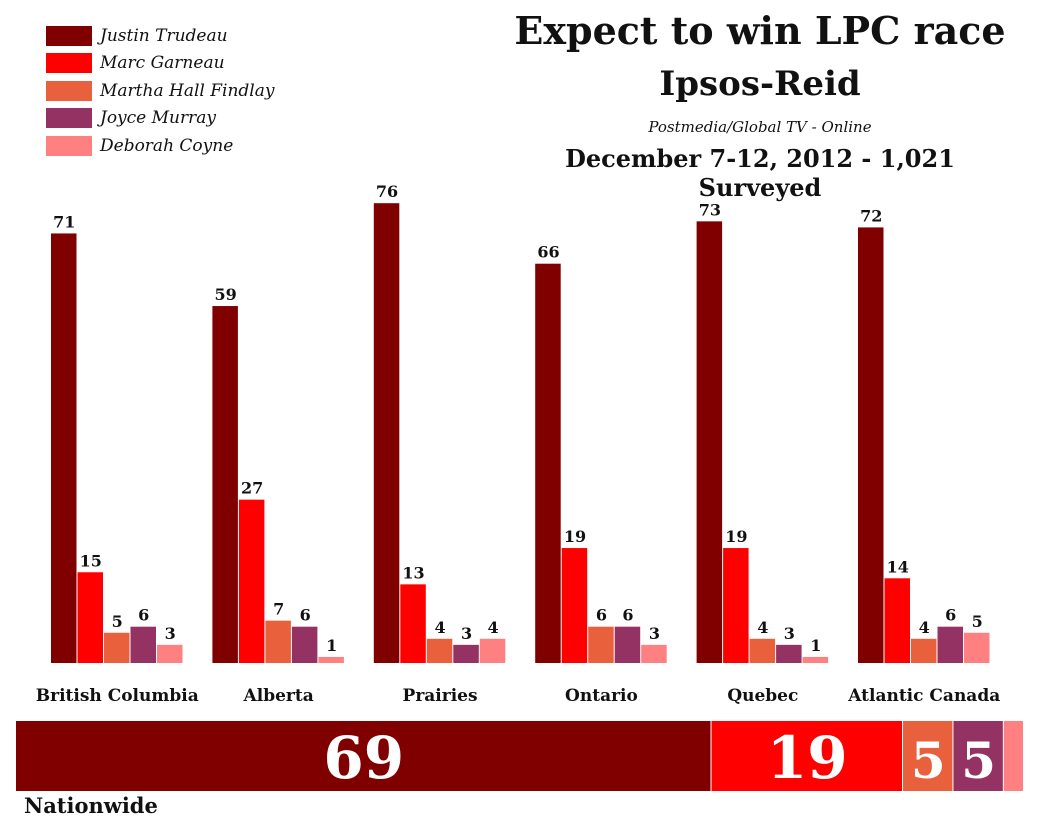  Describe the element at coordinates (492, 650) in the screenshot. I see `bar-prairies-deborah-coyne` at that location.